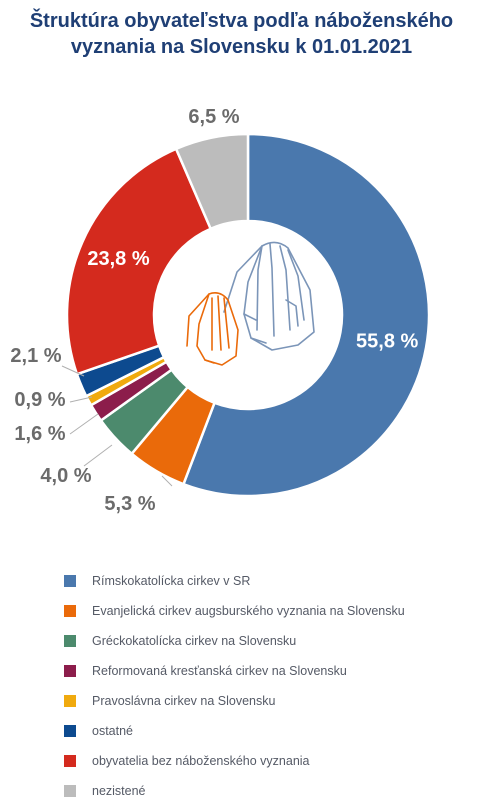 The image size is (483, 806). I want to click on slice-label-rimskokatolicka-cirkev-v-sr: 55,8 %, so click(387, 342).